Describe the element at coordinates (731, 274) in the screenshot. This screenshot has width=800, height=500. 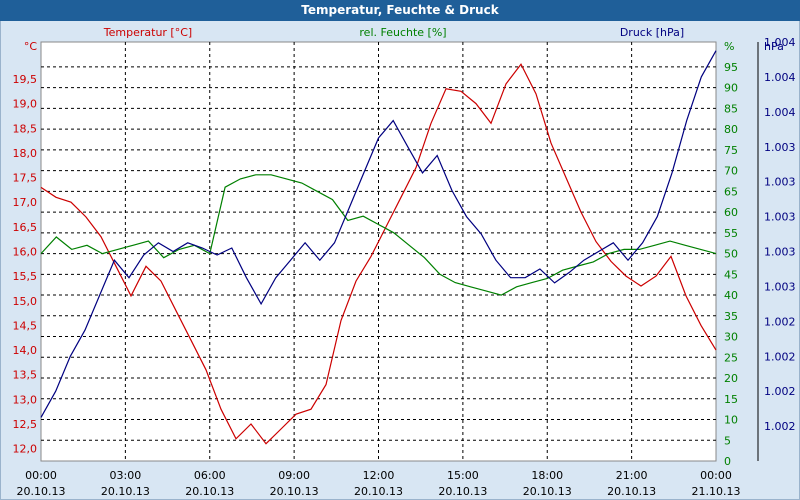
I see `humidity-tick-label: 45` at that location.